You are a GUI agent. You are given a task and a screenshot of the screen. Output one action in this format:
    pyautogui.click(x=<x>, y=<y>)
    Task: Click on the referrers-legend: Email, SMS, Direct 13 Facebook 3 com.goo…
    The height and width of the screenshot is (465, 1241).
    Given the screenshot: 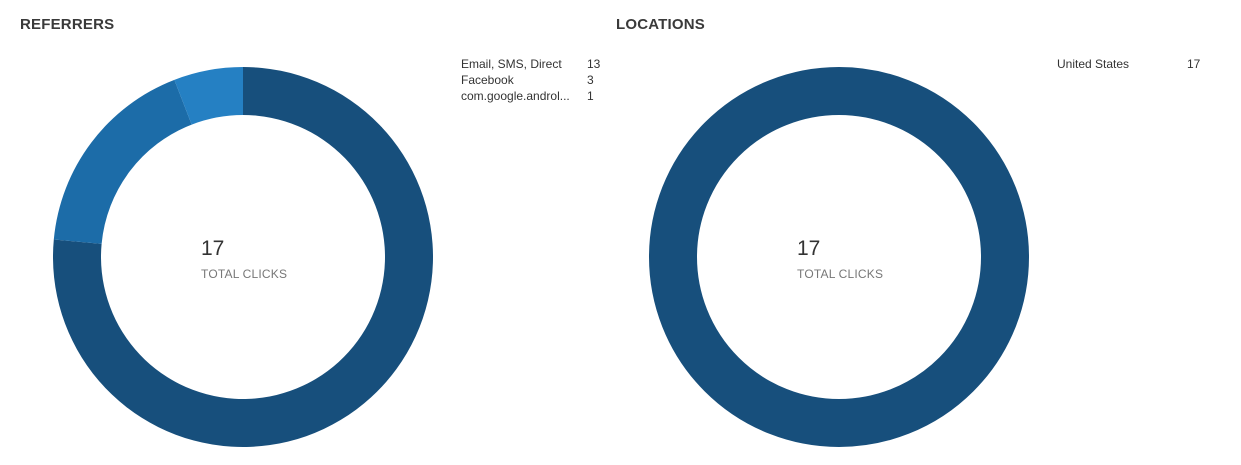 What is the action you would take?
    pyautogui.click(x=536, y=80)
    